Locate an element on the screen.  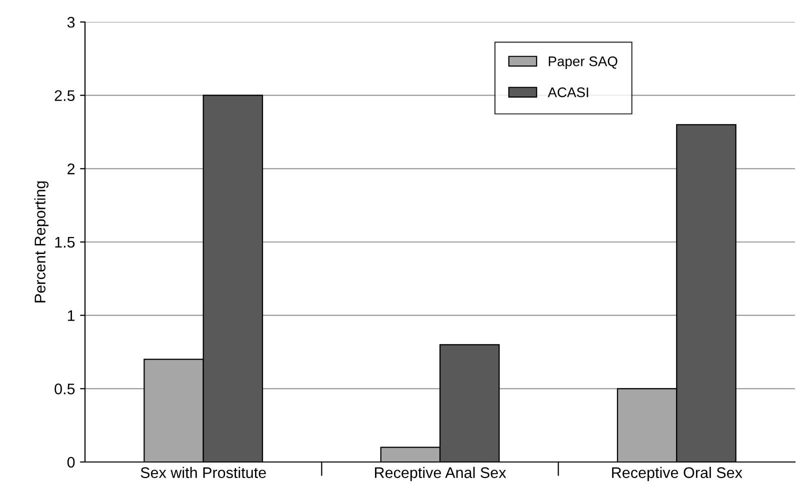
x-tick-label: Receptive Anal Sex is located at coordinates (440, 474).